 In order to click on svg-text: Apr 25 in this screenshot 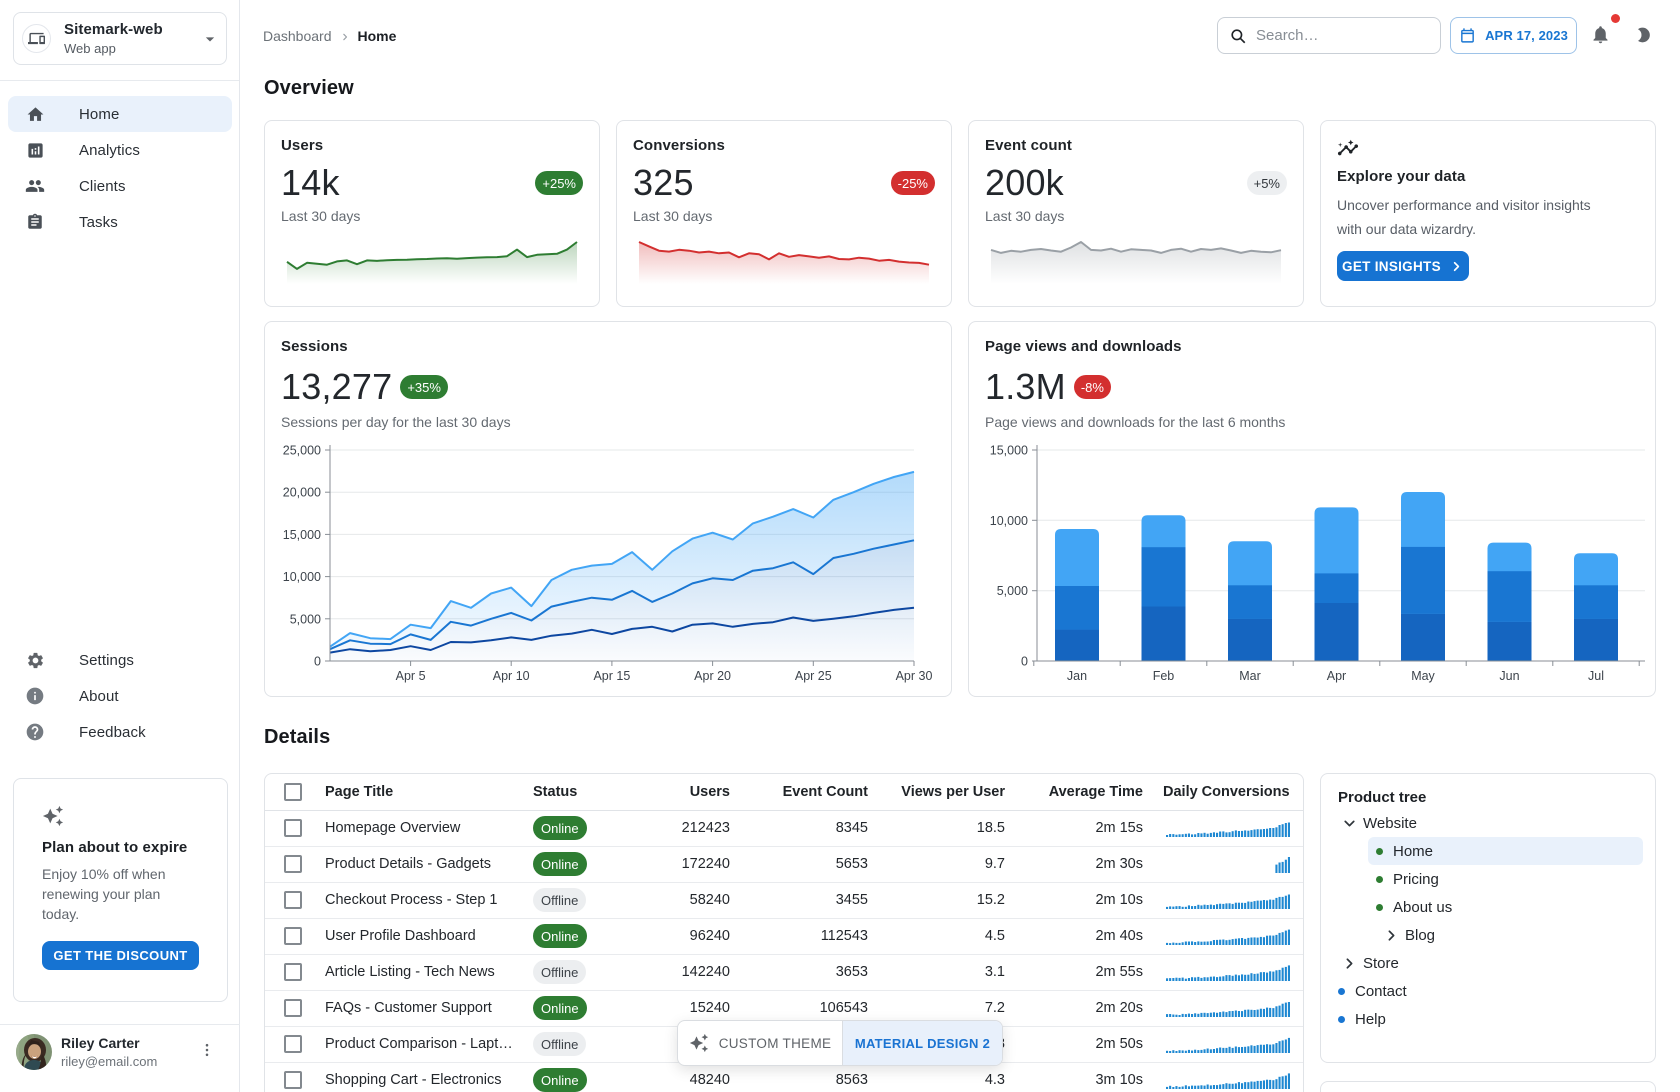, I will do `click(813, 676)`.